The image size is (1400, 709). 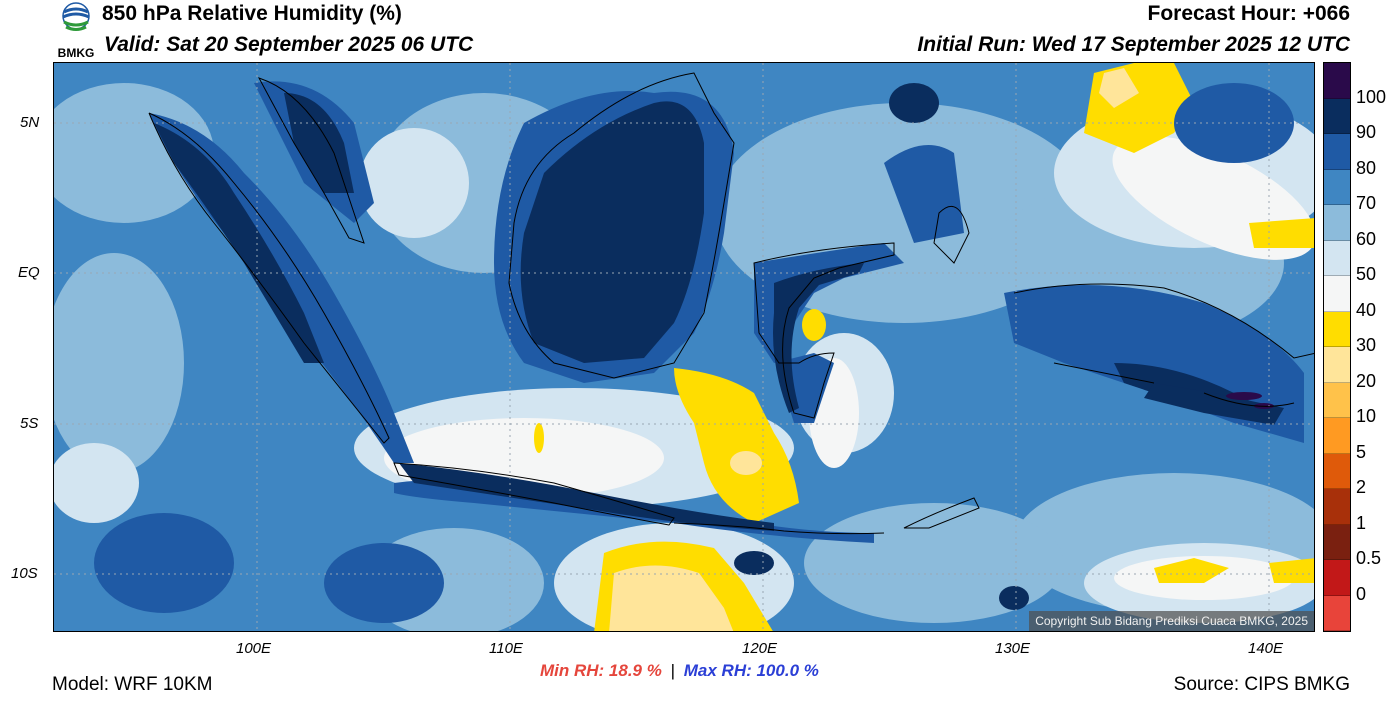 What do you see at coordinates (1366, 132) in the screenshot?
I see `colorbar-label: 90` at bounding box center [1366, 132].